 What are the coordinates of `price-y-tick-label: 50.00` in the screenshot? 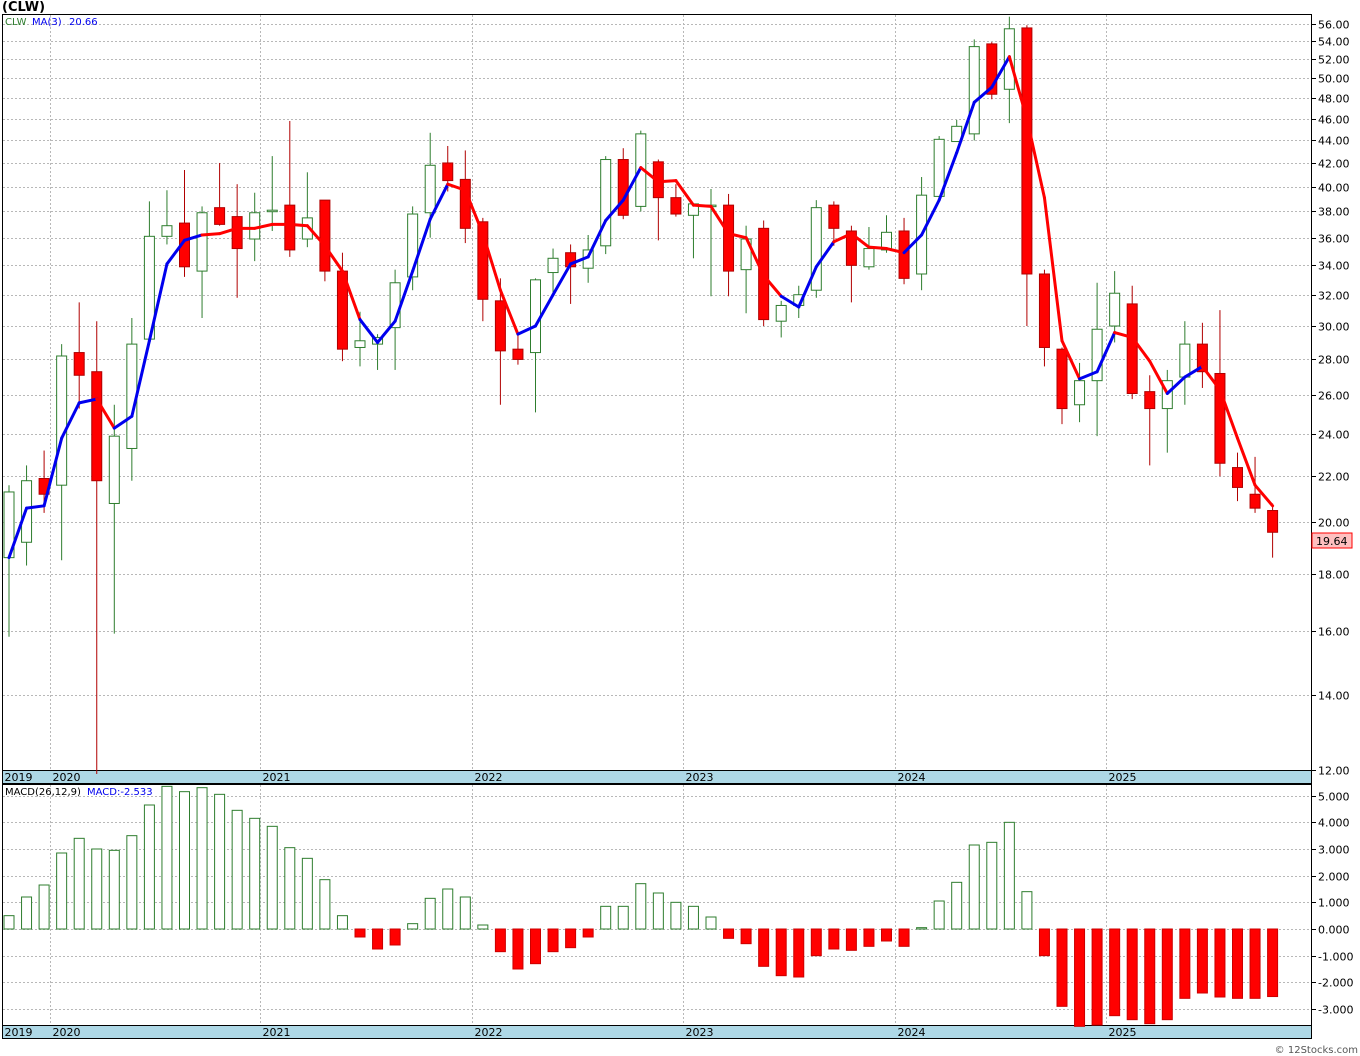 It's located at (1334, 79).